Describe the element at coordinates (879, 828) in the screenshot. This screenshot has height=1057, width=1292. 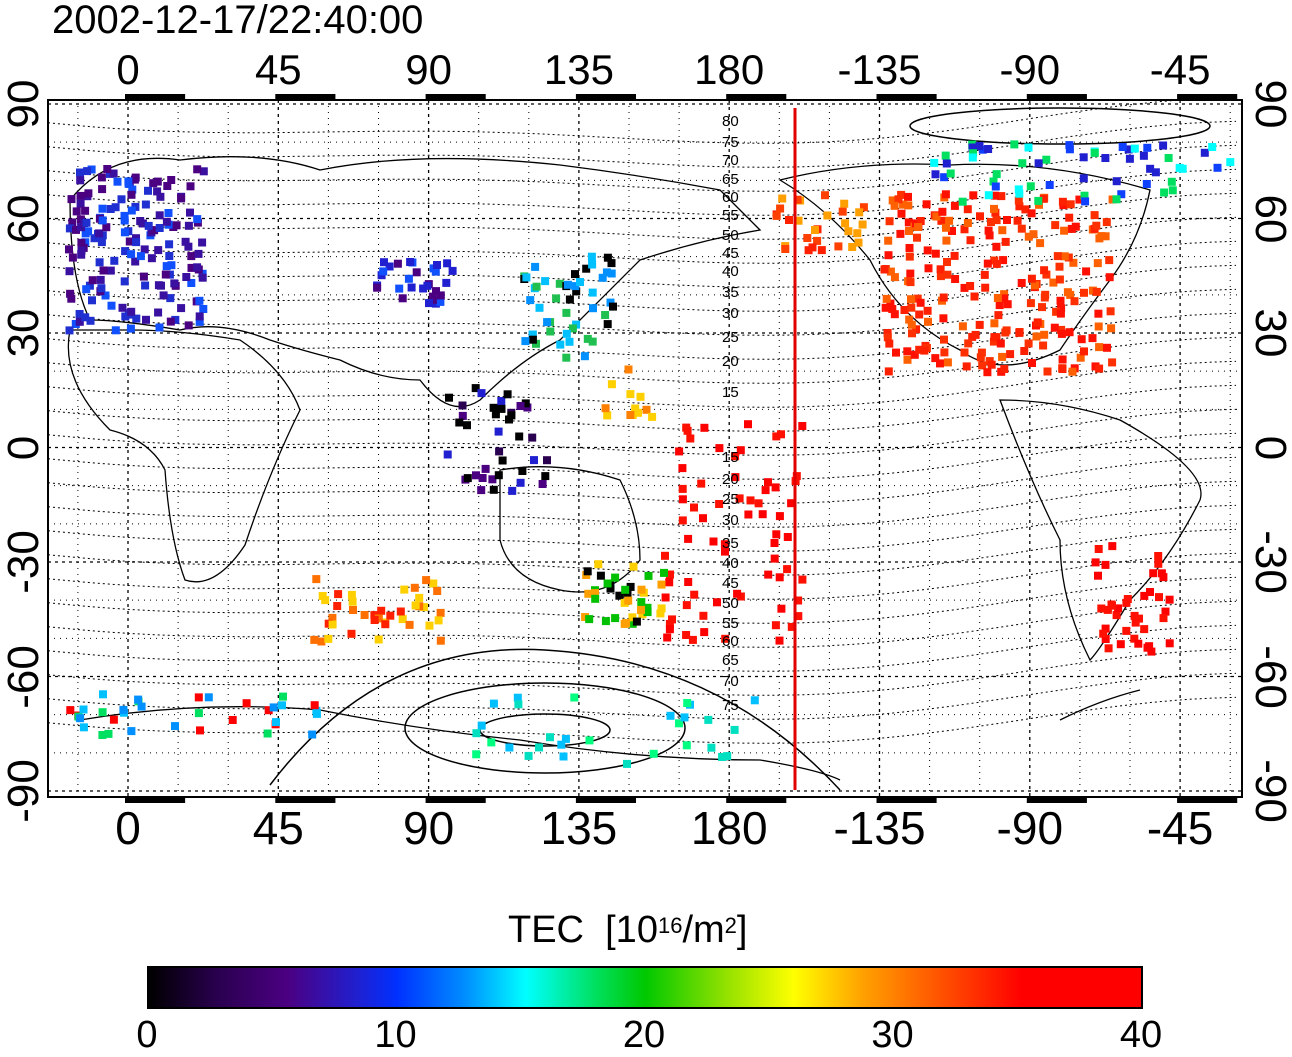
I see `x-tick-bottom: -135` at that location.